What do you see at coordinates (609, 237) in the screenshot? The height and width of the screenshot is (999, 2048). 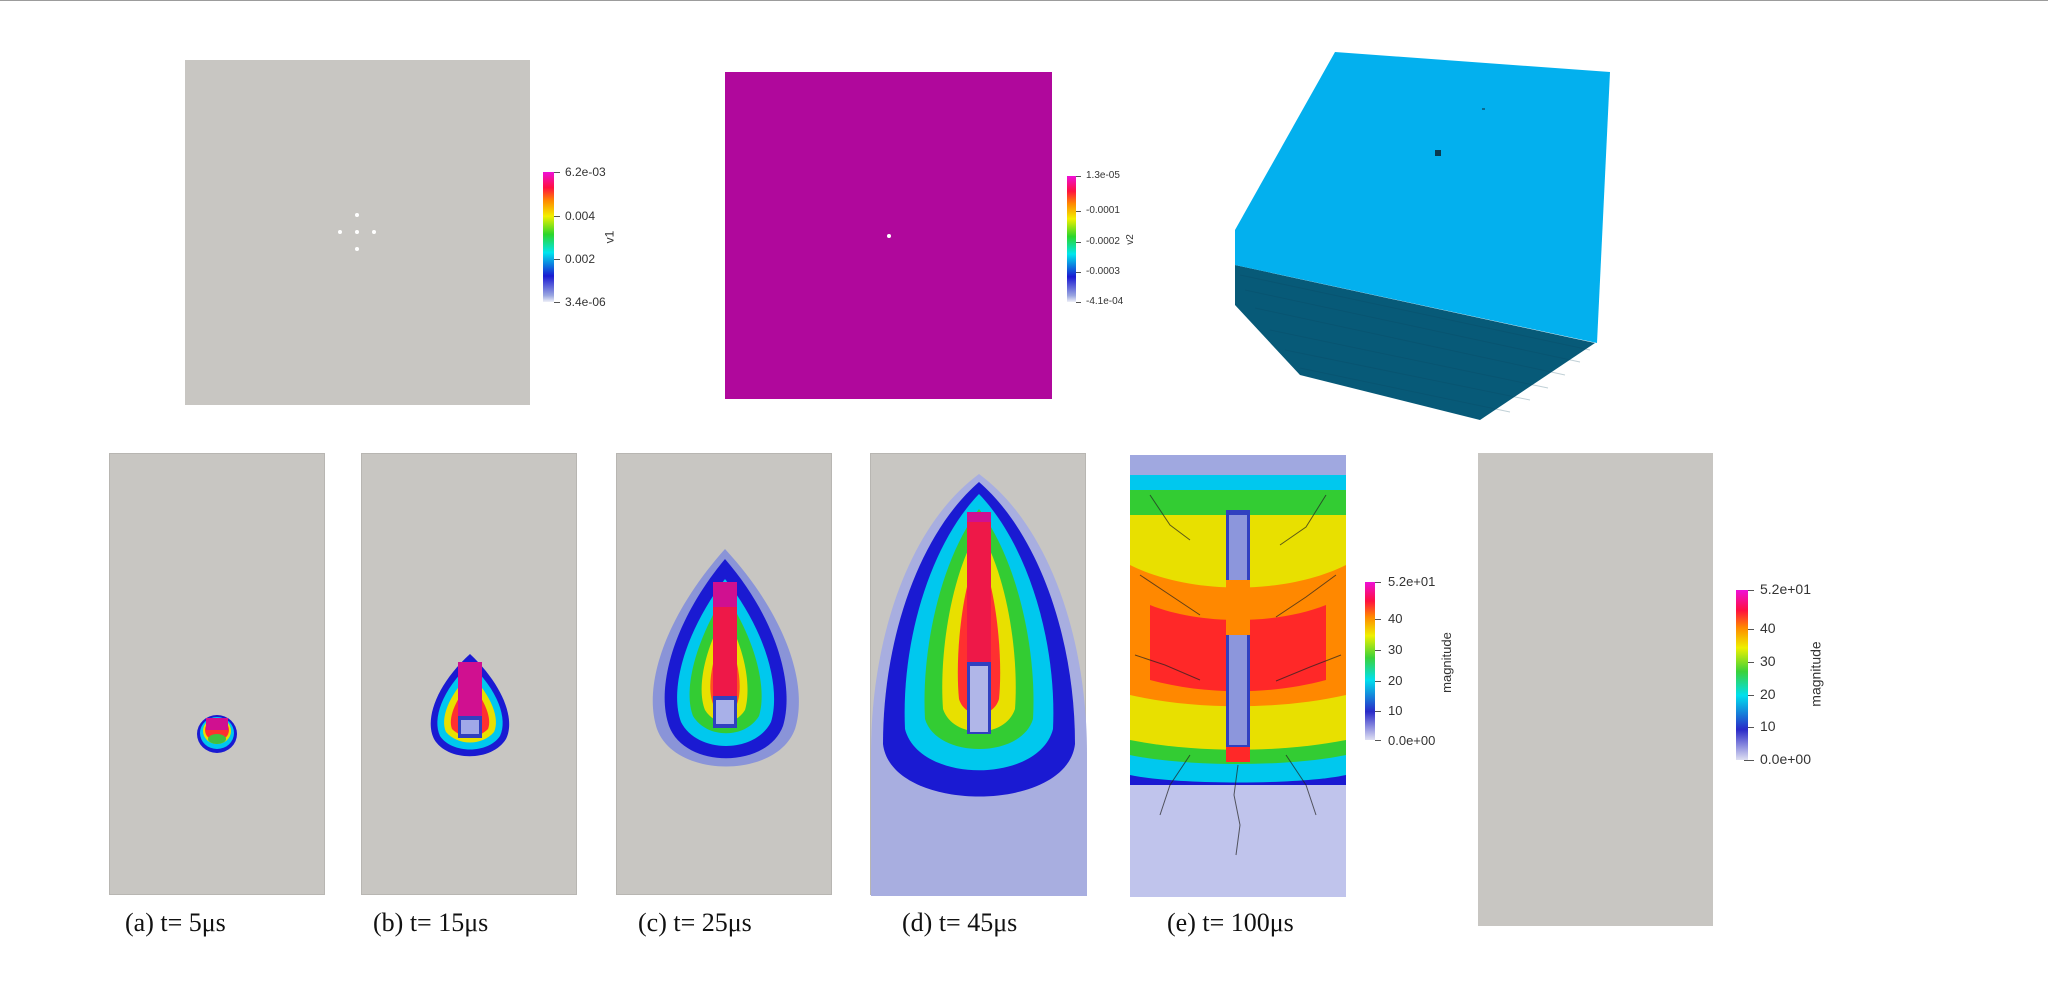 I see `v1-colorbar-title: v1` at bounding box center [609, 237].